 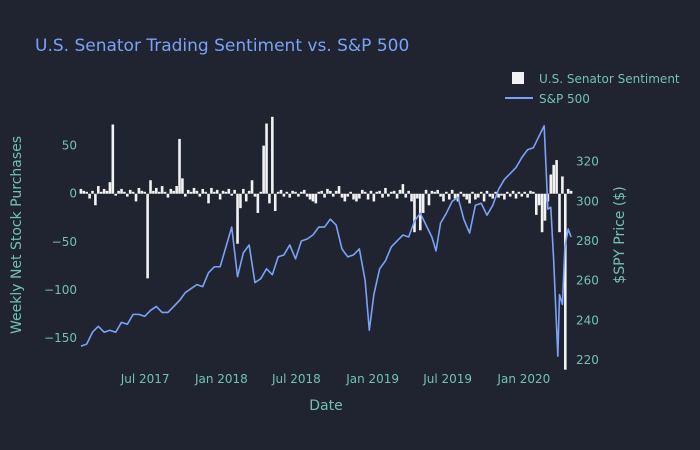 What do you see at coordinates (325, 406) in the screenshot?
I see `x-axis-label: Date` at bounding box center [325, 406].